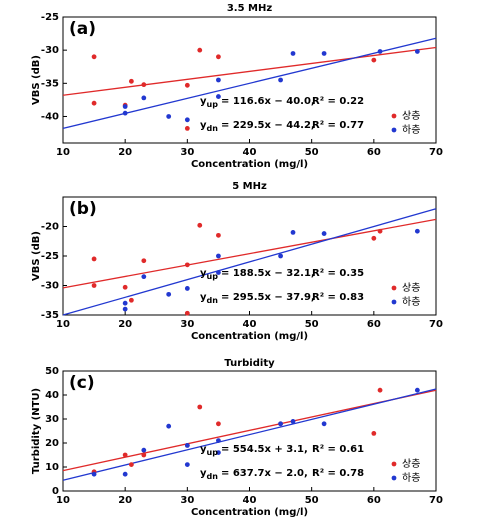 This screenshot has height=524, width=481. I want to click on y-tick-label: -30, so click(50, 286).